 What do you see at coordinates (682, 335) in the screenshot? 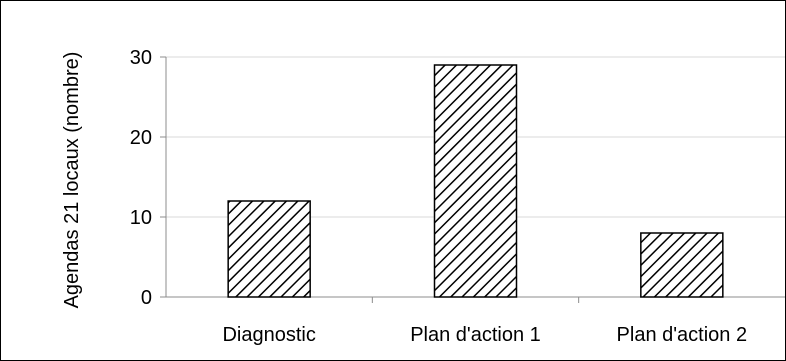
I see `x-category-label: Plan d'action 2` at bounding box center [682, 335].